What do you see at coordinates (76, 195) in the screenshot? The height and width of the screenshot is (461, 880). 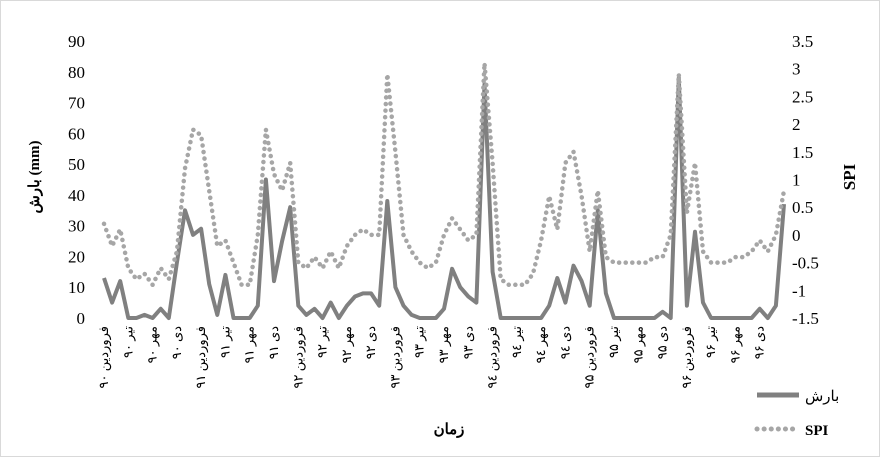 I see `left-tick-label: 40` at bounding box center [76, 195].